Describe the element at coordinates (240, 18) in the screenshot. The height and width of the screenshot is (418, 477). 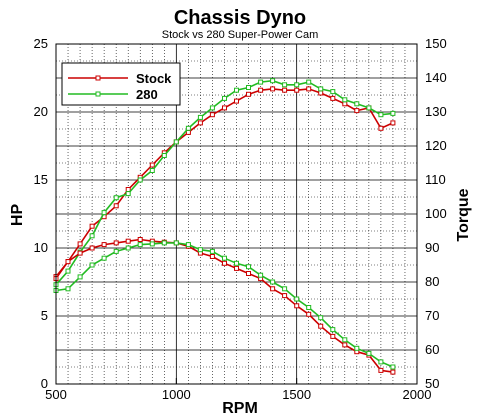
I see `chart-title: Chassis Dyno` at that location.